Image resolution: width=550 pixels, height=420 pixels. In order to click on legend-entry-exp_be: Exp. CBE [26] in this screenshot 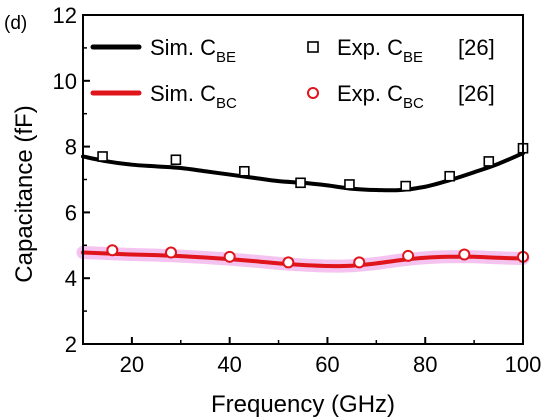, I will do `click(401, 50)`.